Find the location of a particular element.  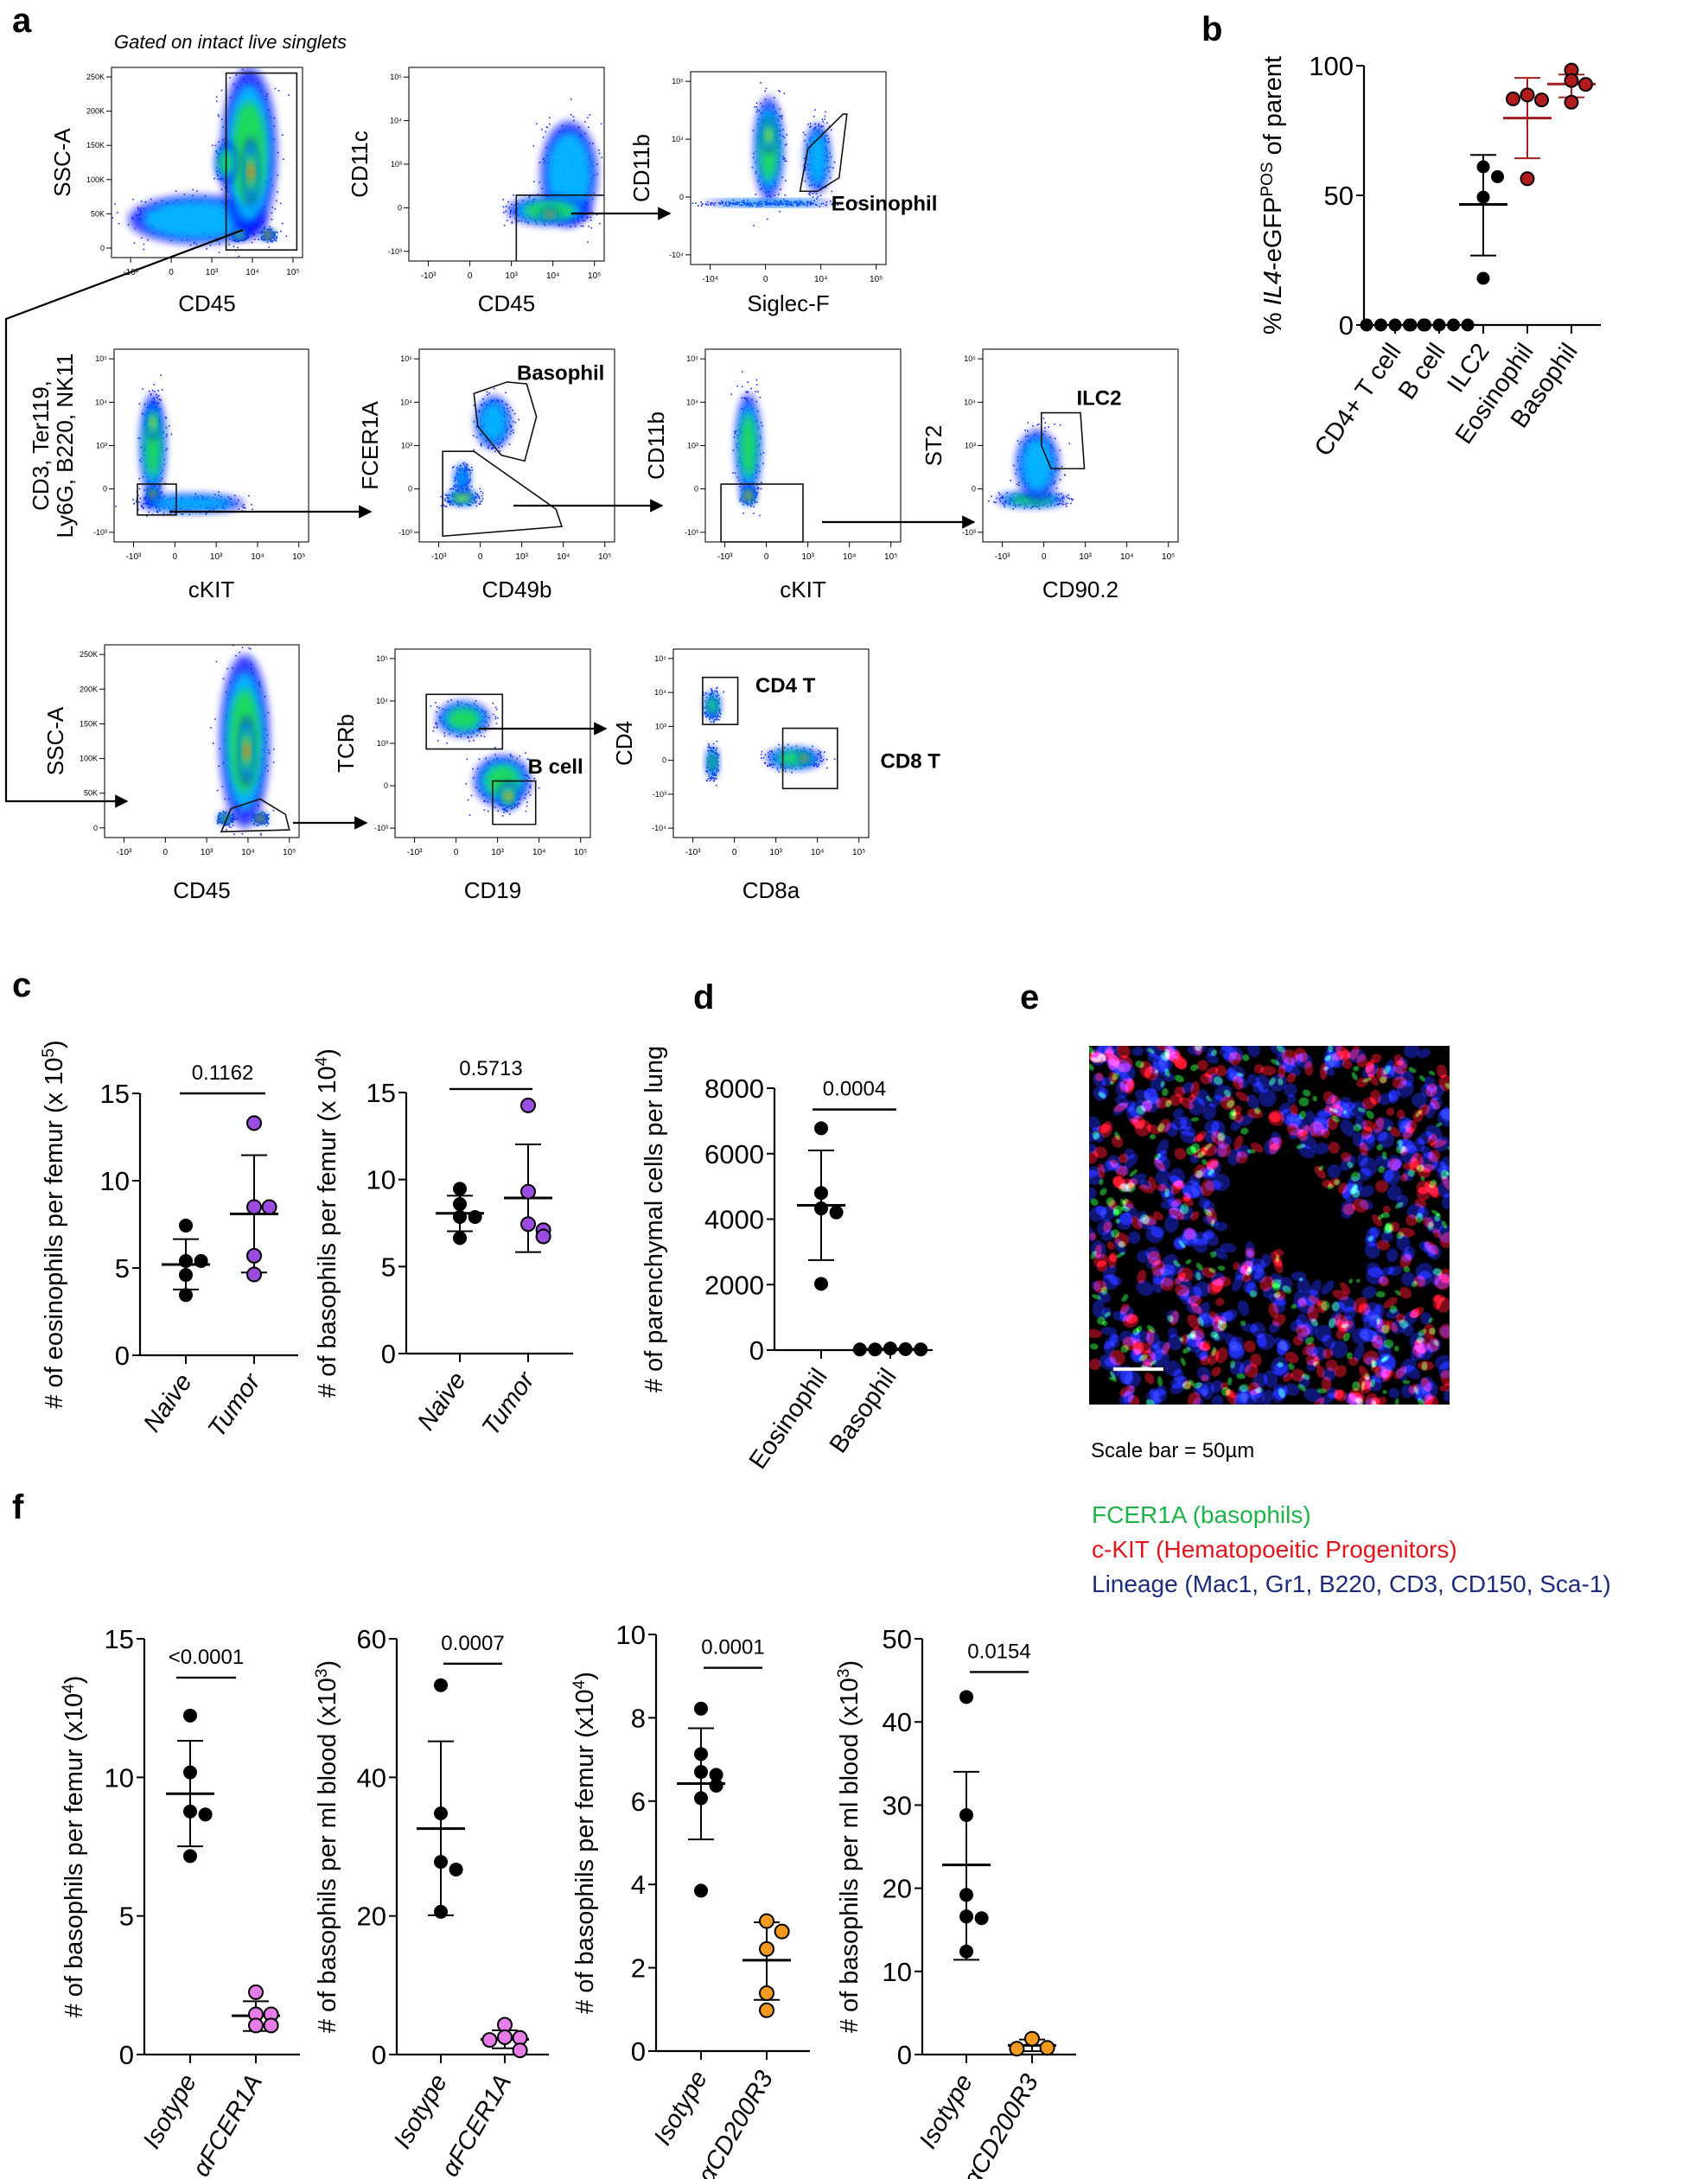

y-tick-label: 8 is located at coordinates (638, 1718).